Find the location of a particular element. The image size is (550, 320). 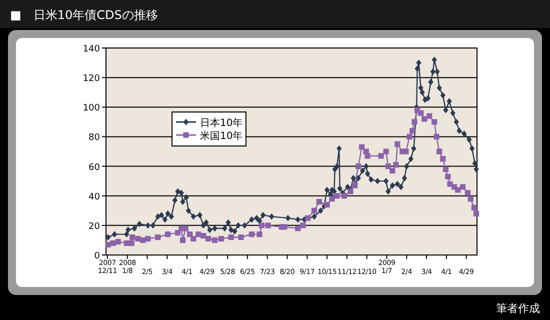

y-tick-label: 20 is located at coordinates (94, 227).